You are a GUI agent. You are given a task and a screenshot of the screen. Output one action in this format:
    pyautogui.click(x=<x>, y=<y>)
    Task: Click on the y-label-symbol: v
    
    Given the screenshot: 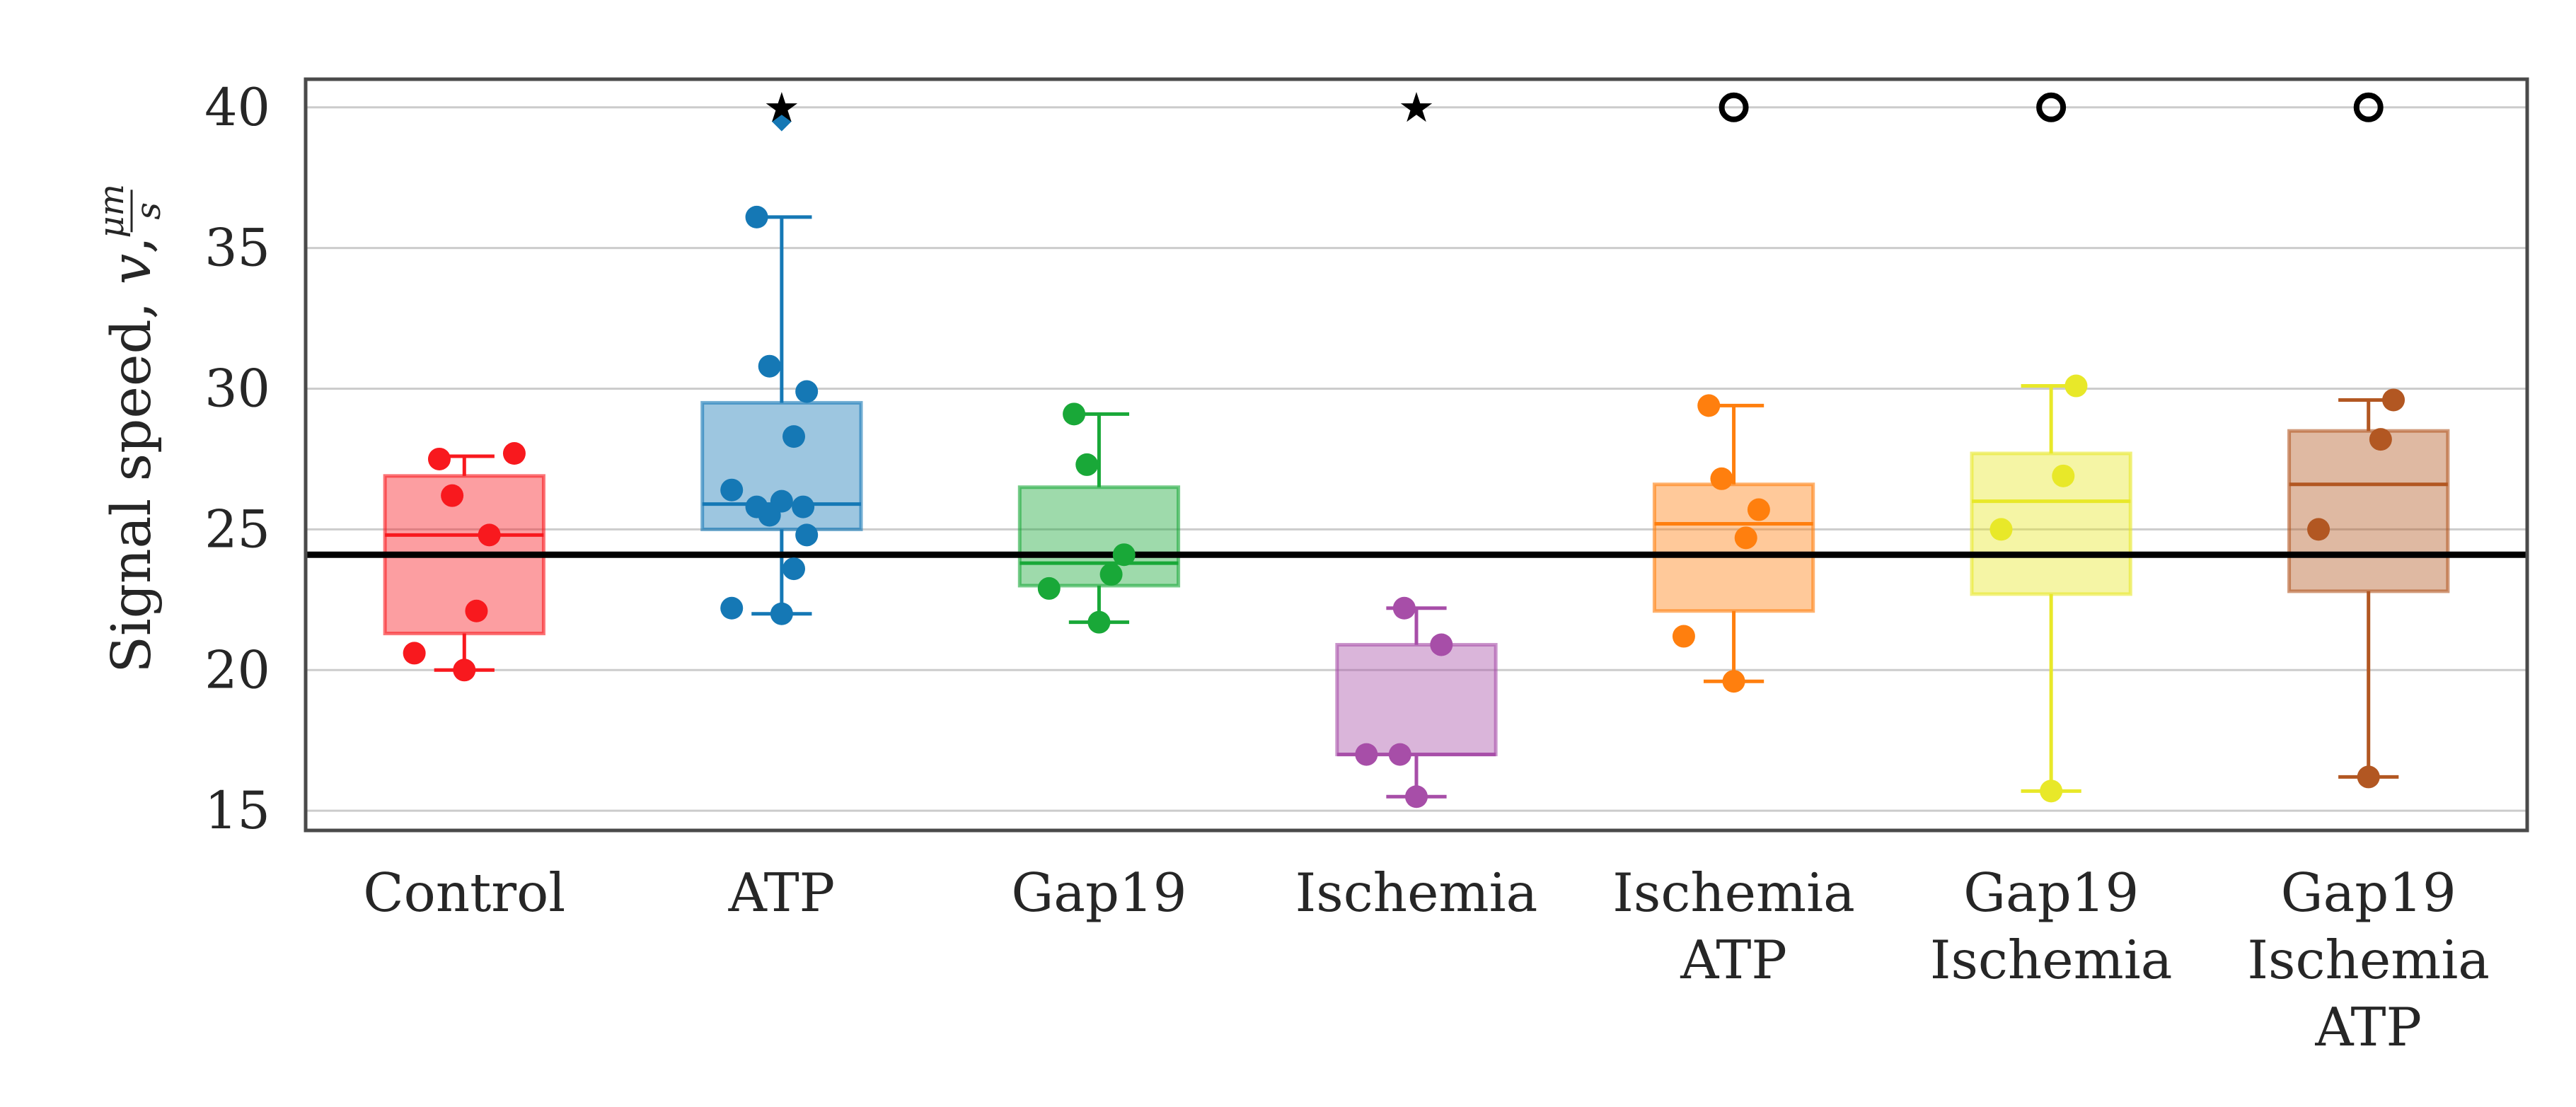 What is the action you would take?
    pyautogui.click(x=131, y=269)
    